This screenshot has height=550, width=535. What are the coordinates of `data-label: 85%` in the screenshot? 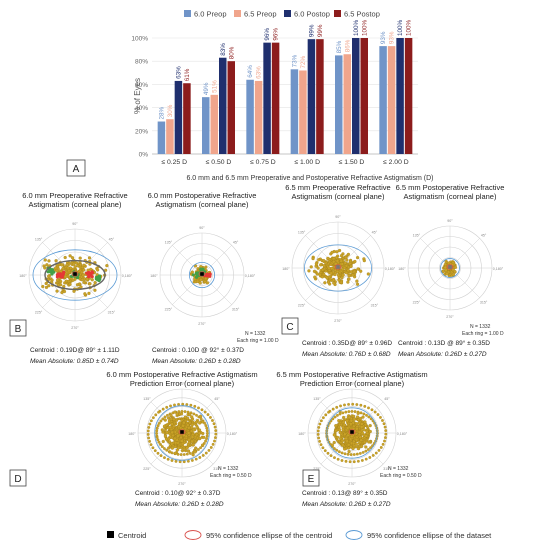 It's located at (339, 46).